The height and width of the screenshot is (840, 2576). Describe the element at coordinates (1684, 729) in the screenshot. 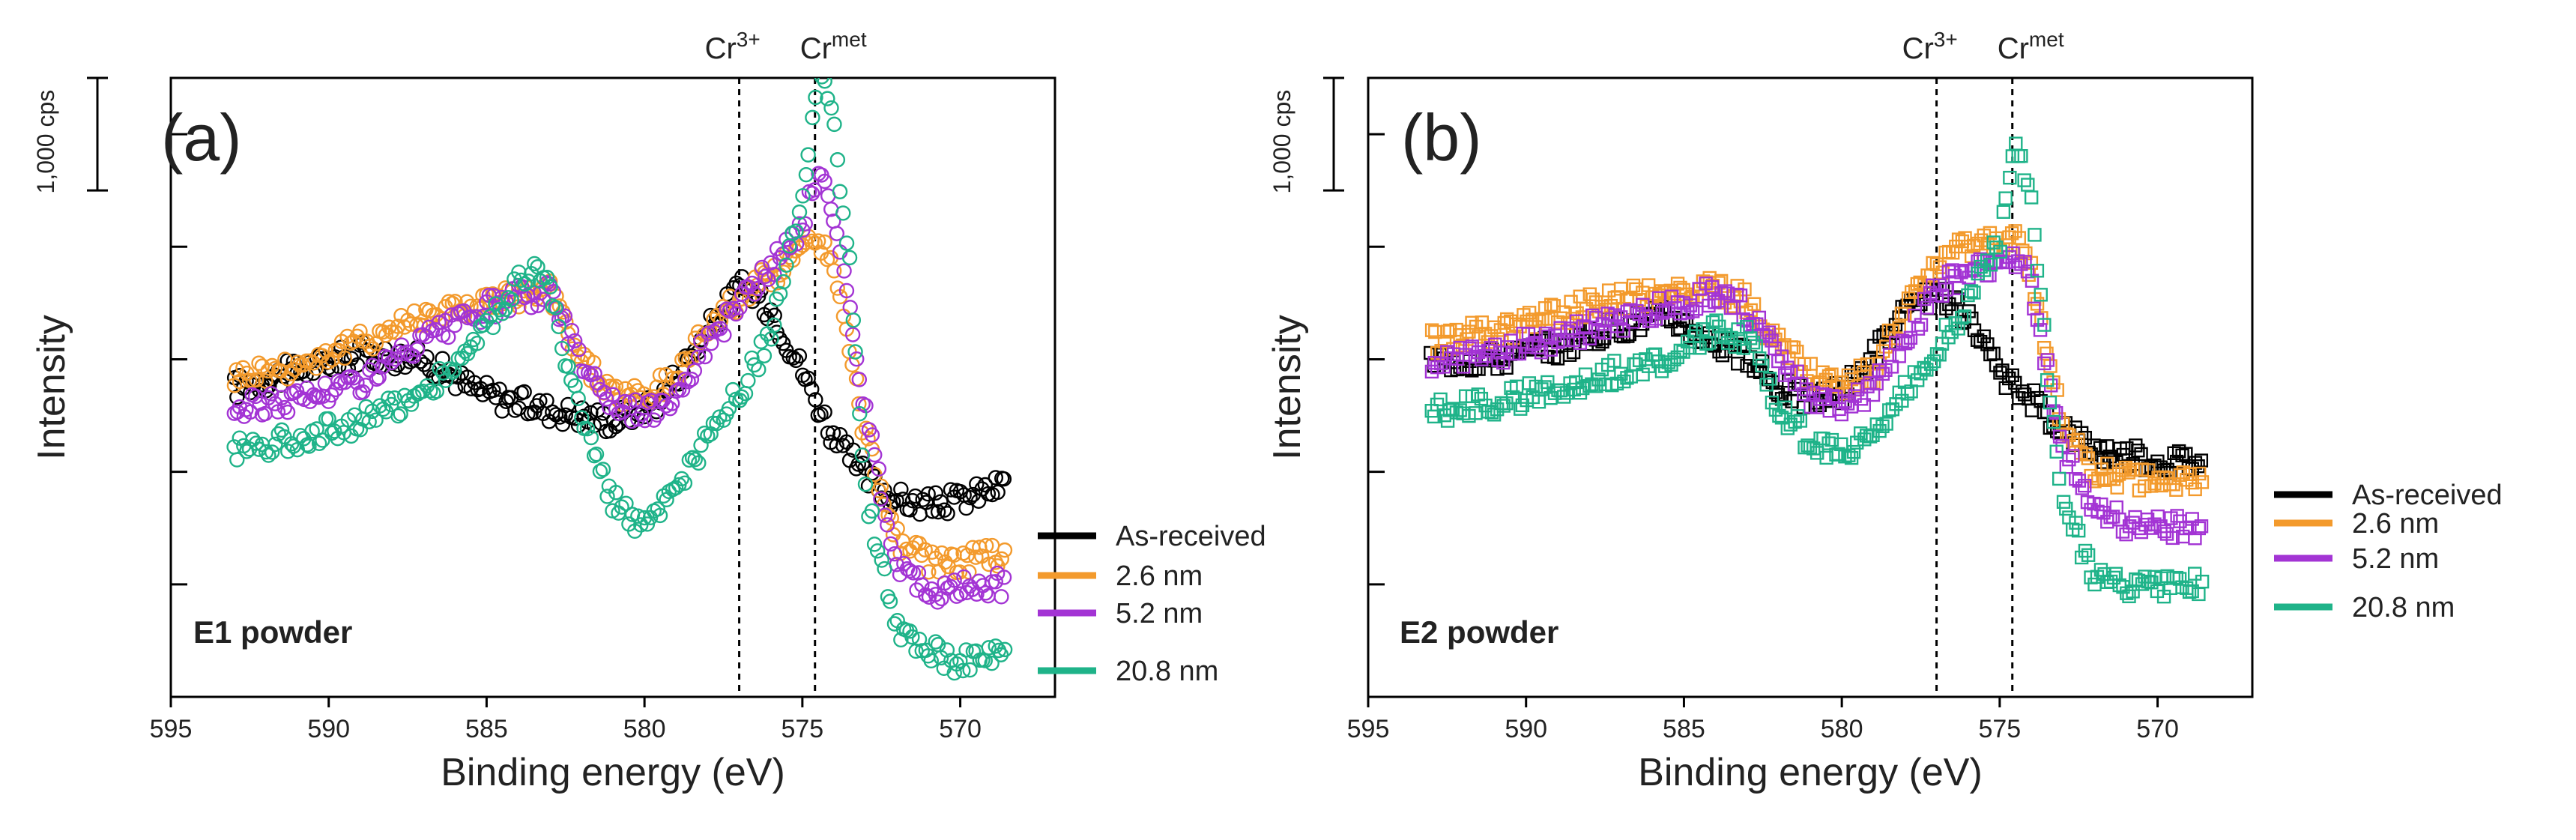

I see `x-tick-label: 585` at that location.